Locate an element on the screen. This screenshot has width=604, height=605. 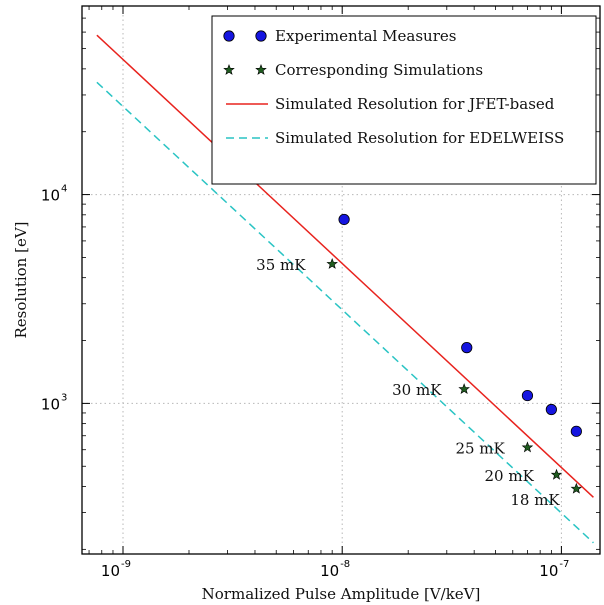
x-tick-exponent: -8 is located at coordinates (345, 564).